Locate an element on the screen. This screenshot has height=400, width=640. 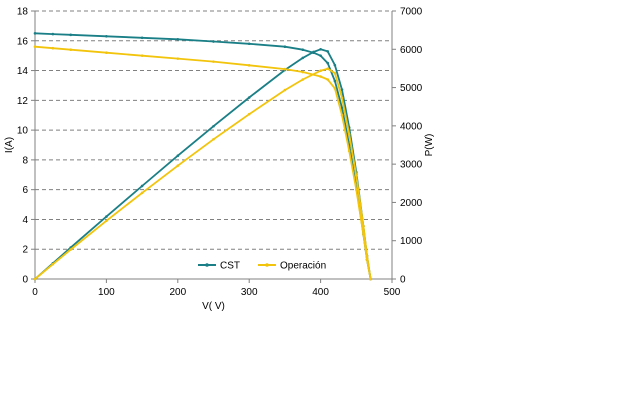
y-right-tick-label: 4000 is located at coordinates (411, 126).